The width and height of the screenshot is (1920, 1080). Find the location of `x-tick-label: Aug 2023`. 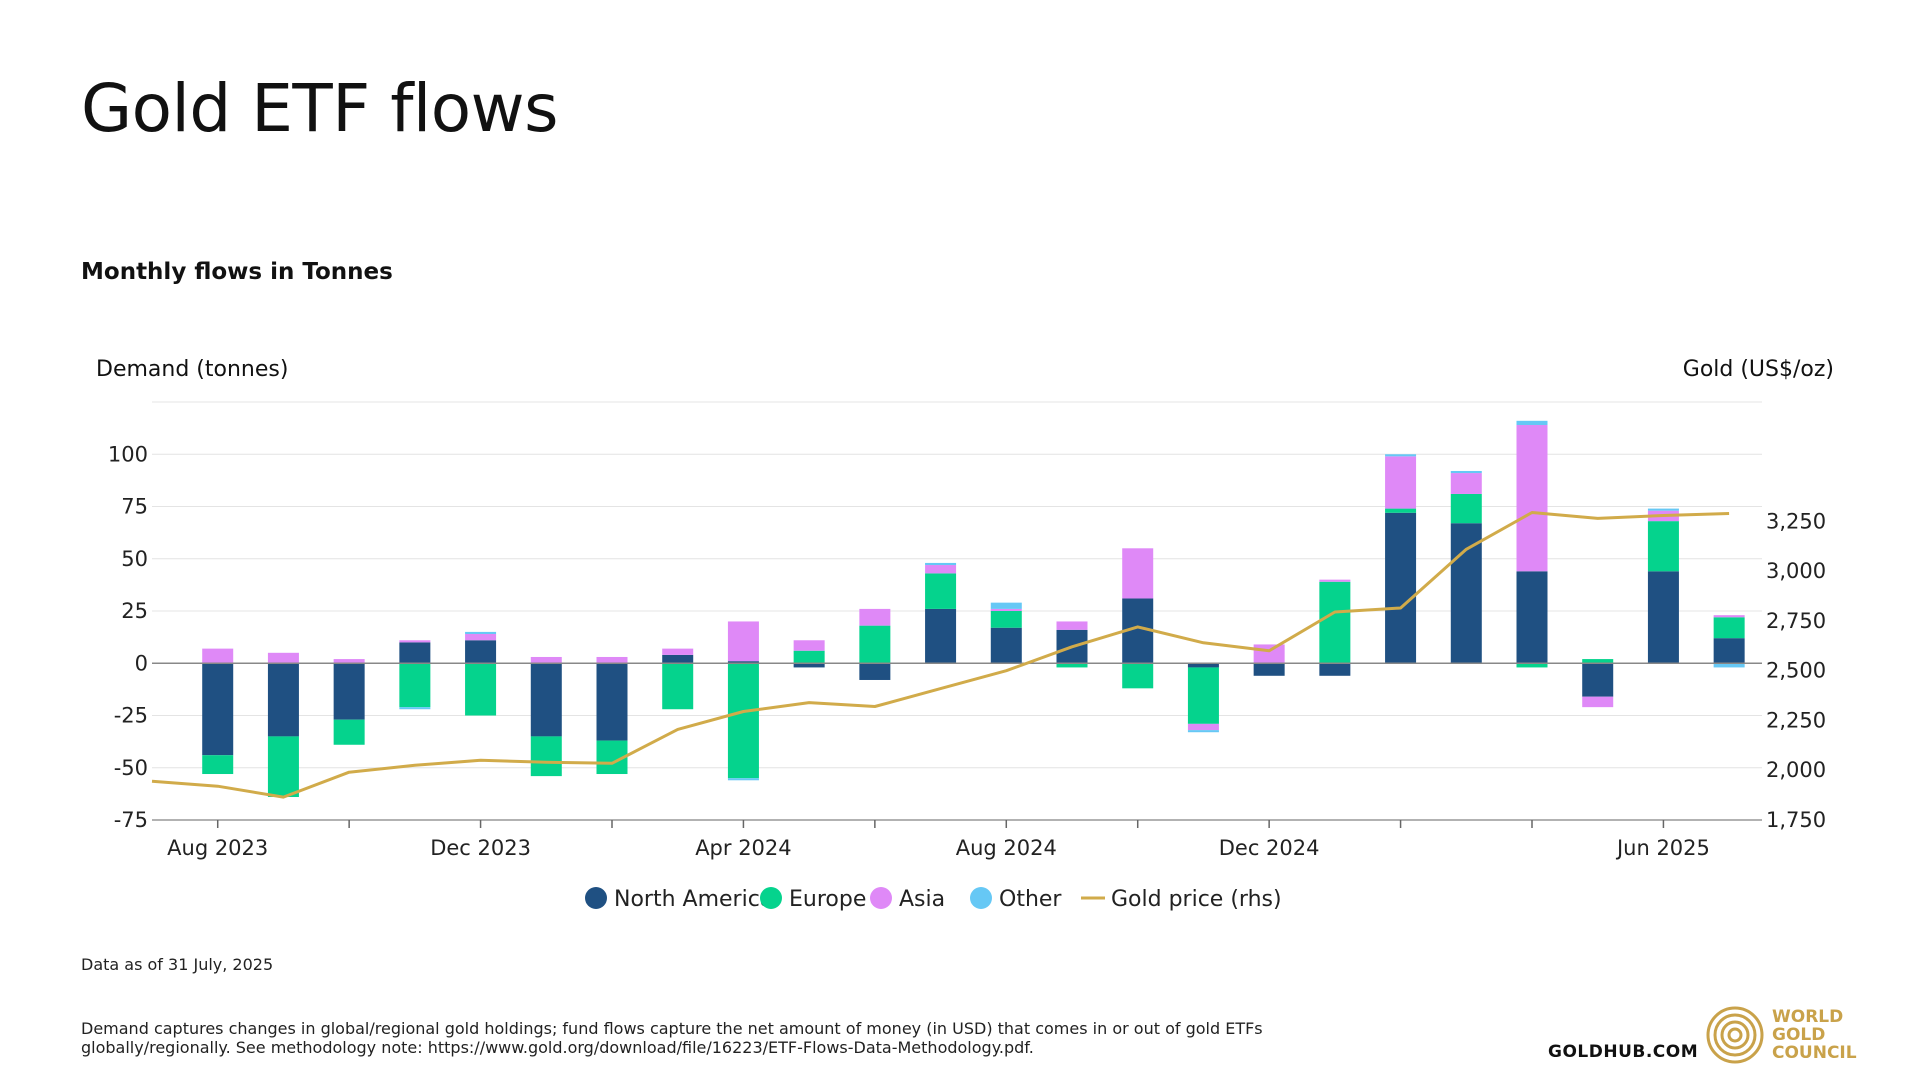

x-tick-label: Aug 2023 is located at coordinates (217, 848).